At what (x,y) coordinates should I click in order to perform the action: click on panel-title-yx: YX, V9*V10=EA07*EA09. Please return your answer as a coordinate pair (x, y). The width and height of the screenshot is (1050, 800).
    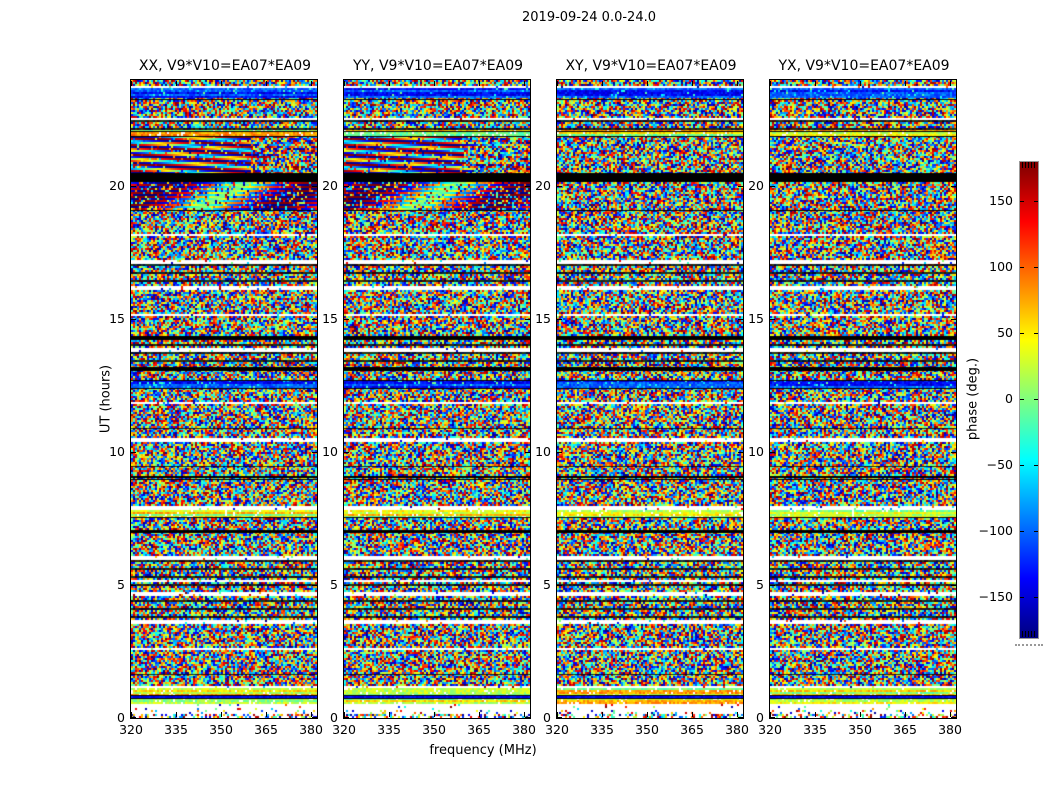
    Looking at the image, I should click on (864, 66).